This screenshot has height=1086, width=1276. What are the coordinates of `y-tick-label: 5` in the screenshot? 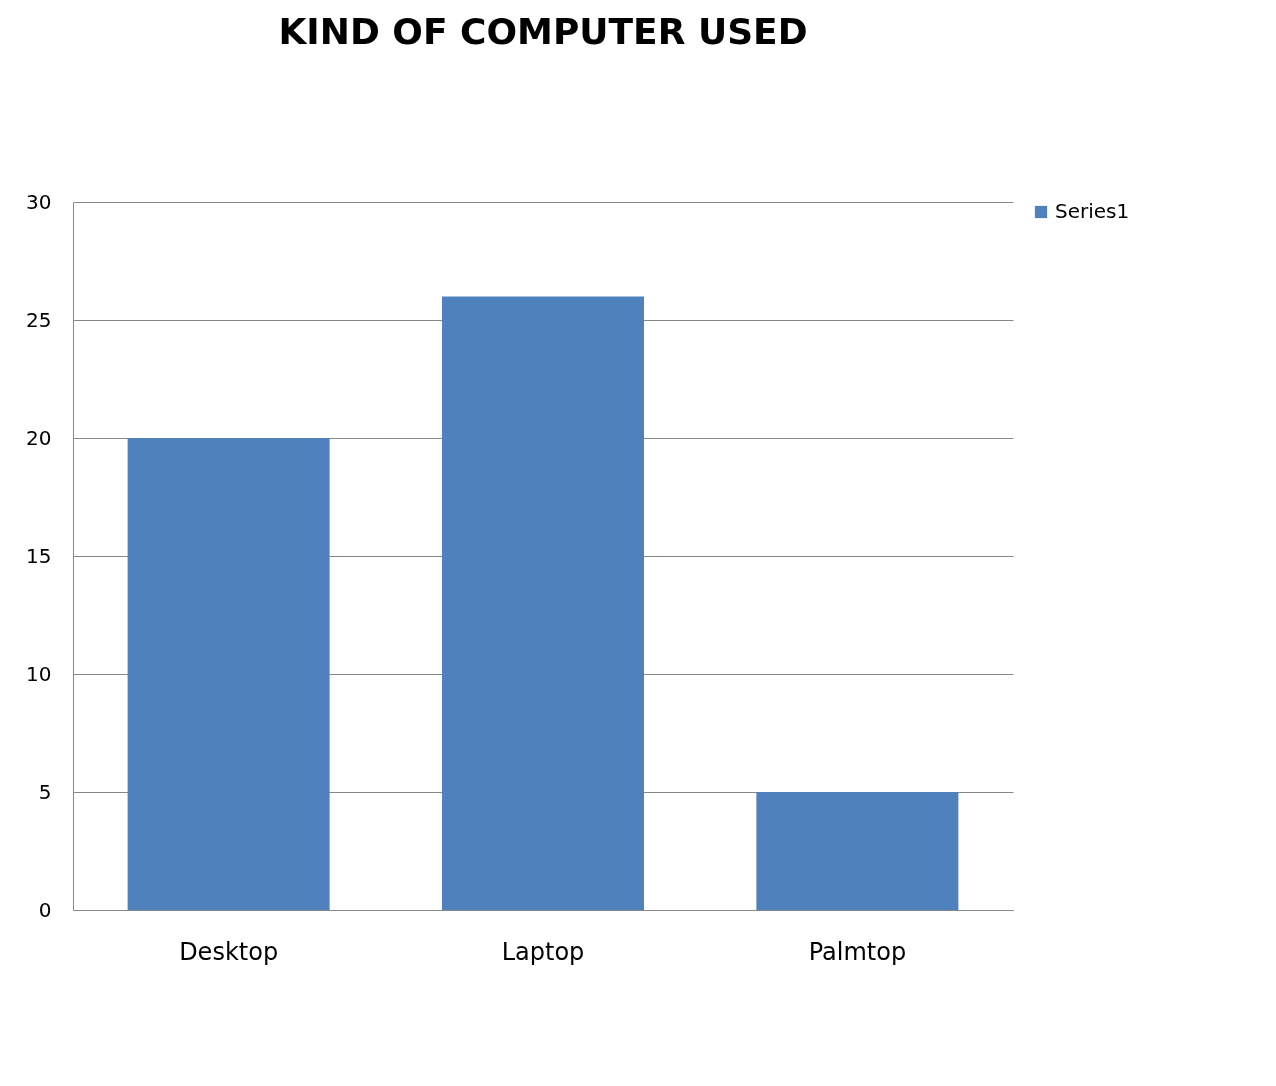 It's located at (45, 791).